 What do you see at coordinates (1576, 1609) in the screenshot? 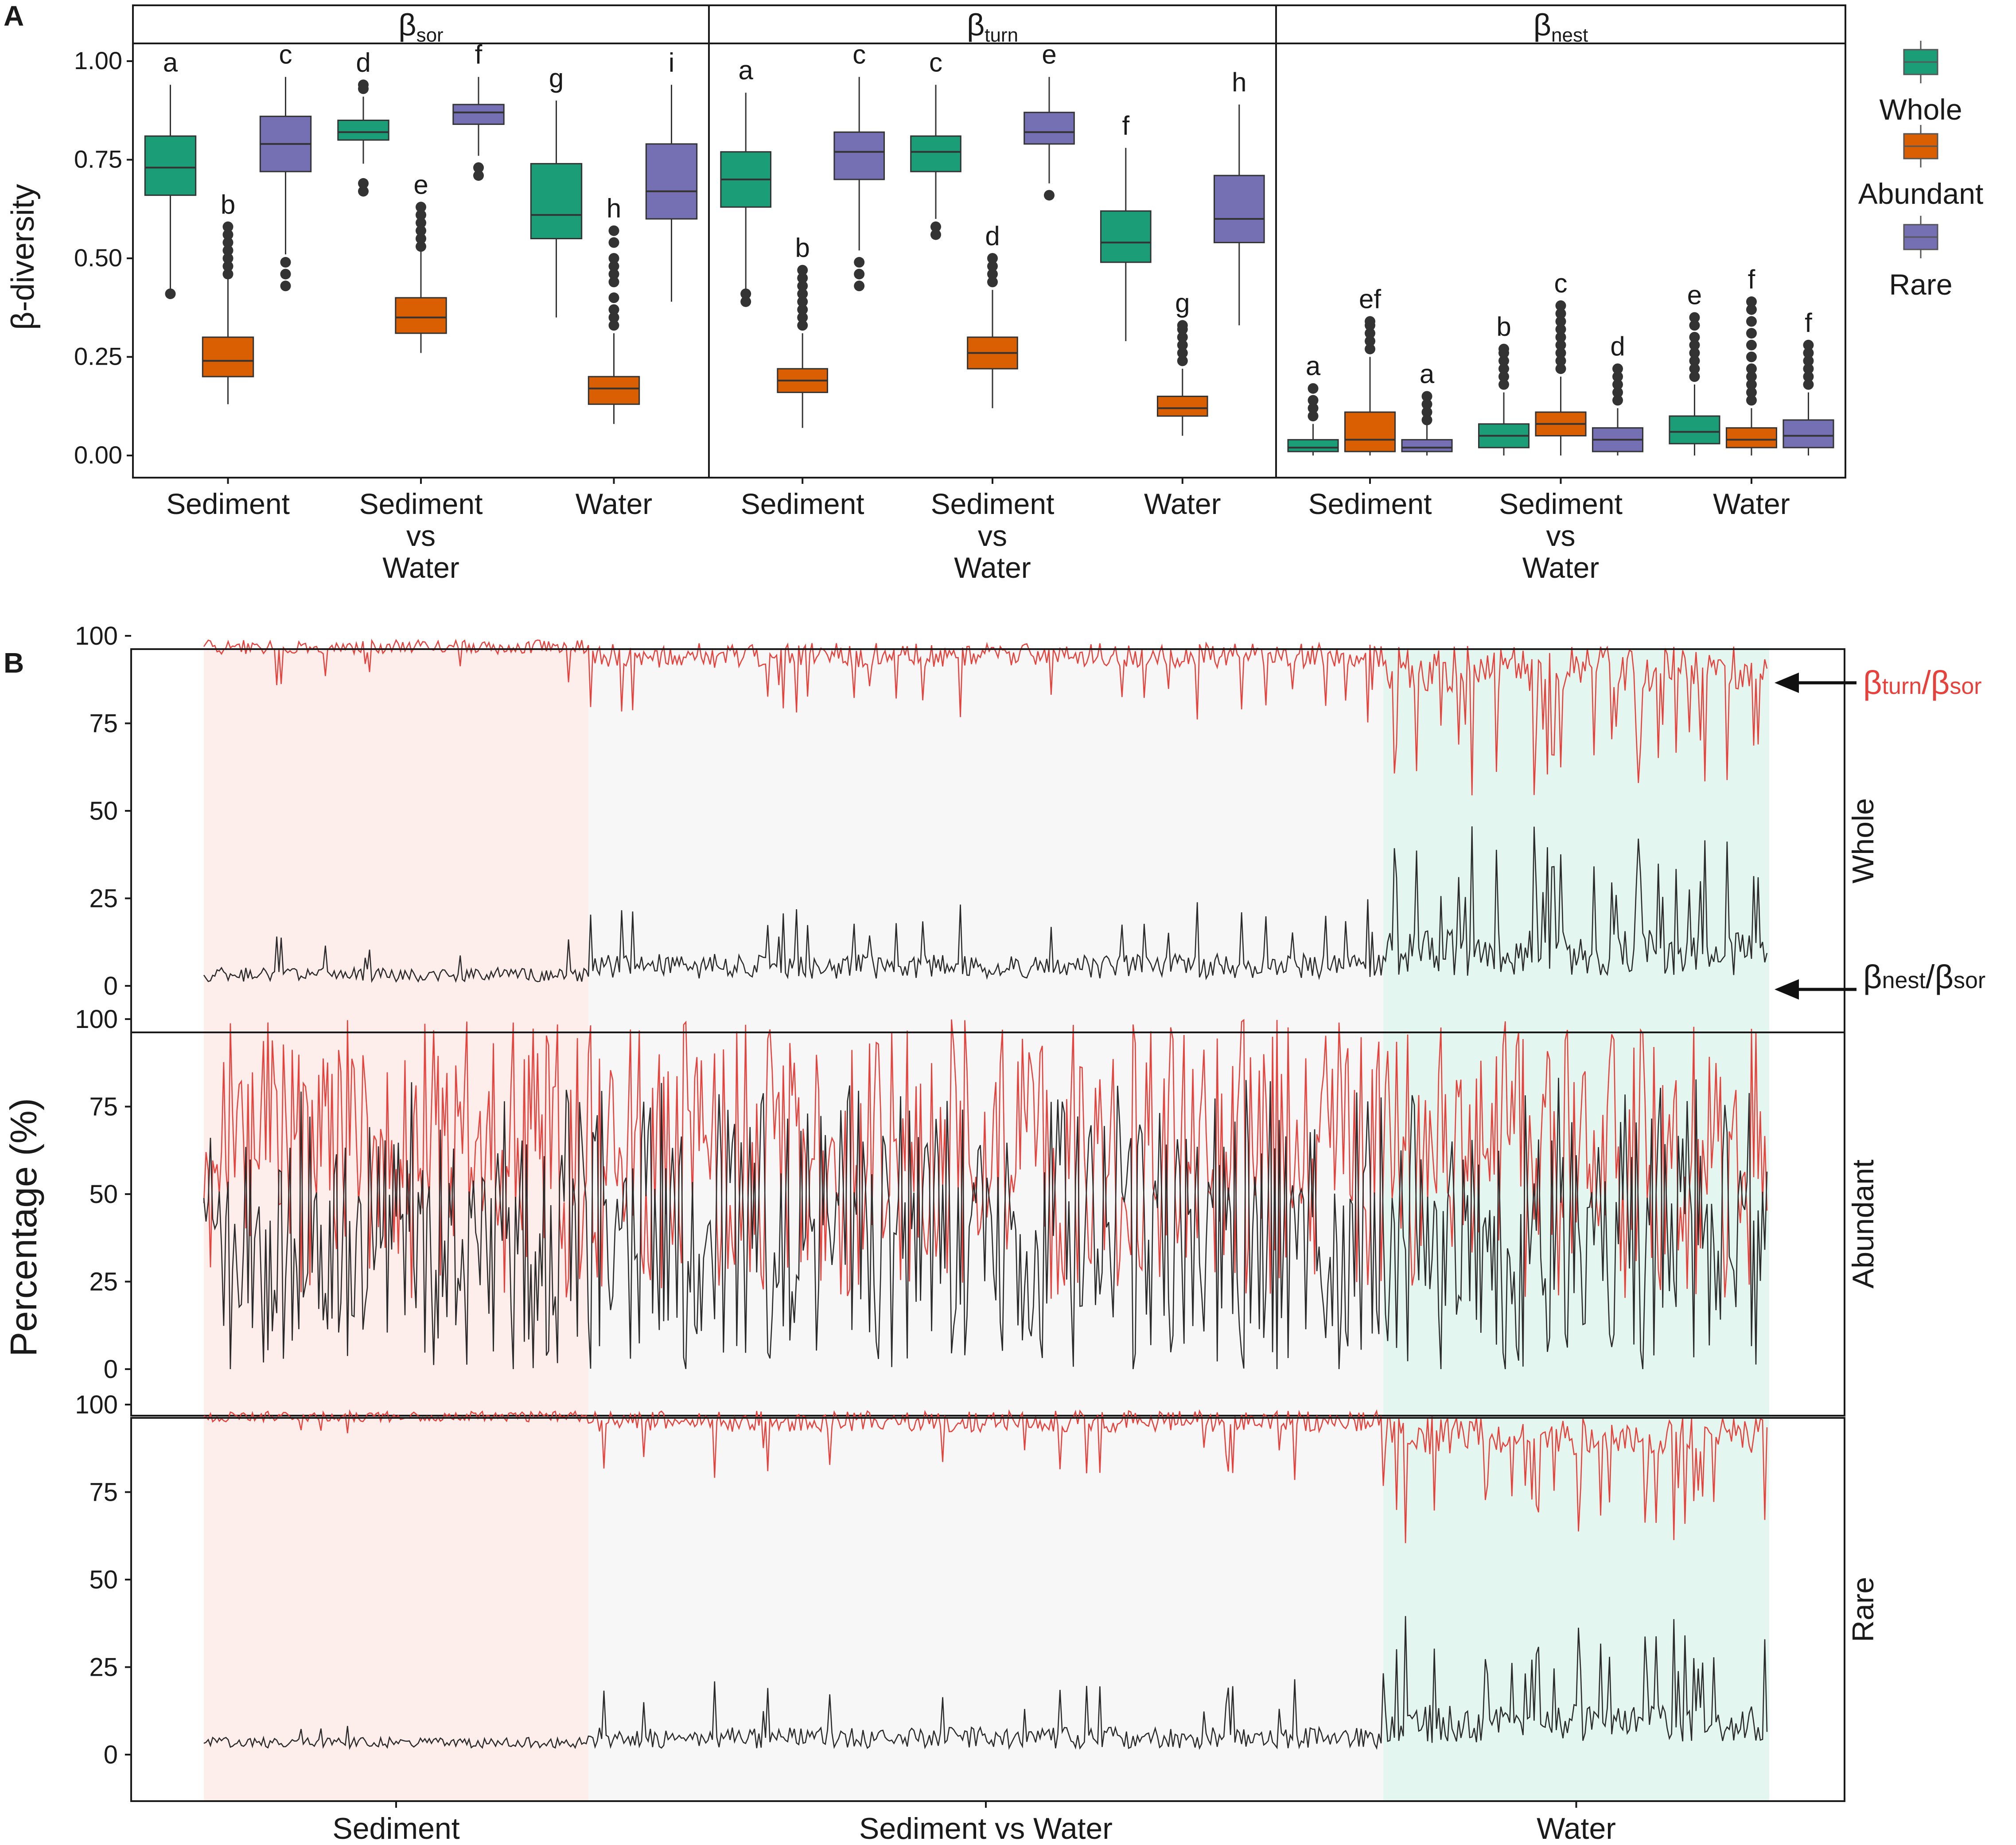
I see `section-band-water` at bounding box center [1576, 1609].